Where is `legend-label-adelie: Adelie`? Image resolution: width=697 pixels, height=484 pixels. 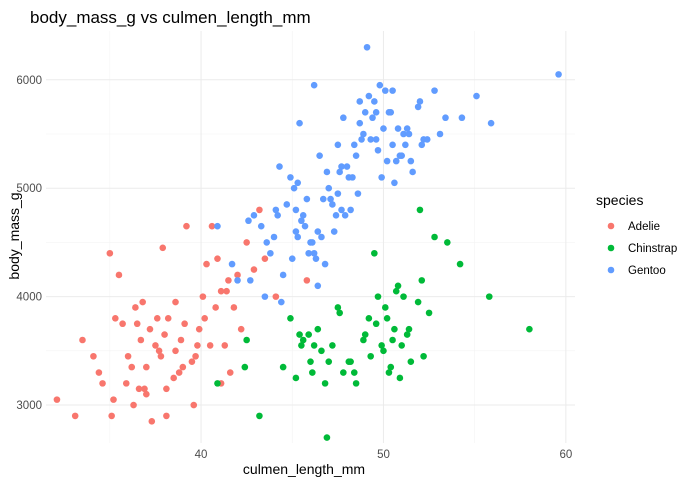
legend-label-adelie: Adelie is located at coordinates (644, 227).